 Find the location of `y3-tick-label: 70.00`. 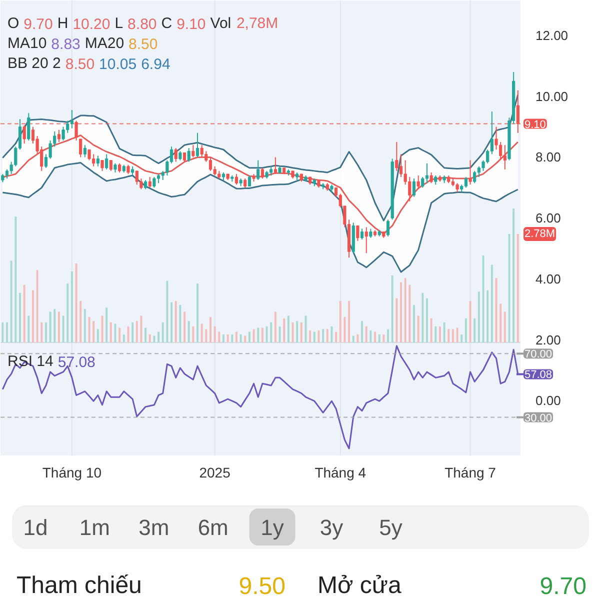

y3-tick-label: 70.00 is located at coordinates (538, 354).